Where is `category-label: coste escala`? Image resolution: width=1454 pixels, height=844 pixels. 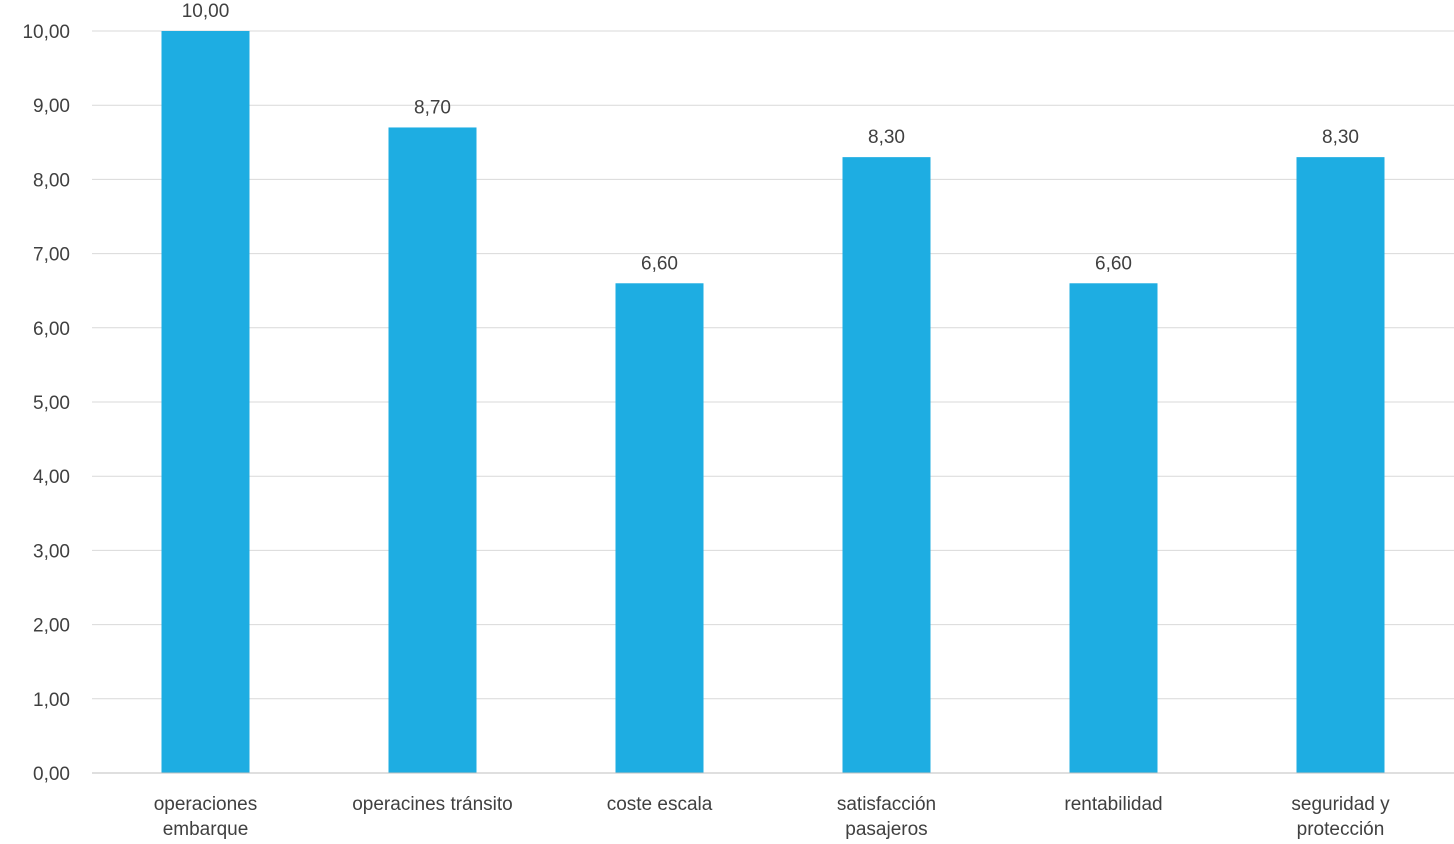
category-label: coste escala is located at coordinates (660, 804).